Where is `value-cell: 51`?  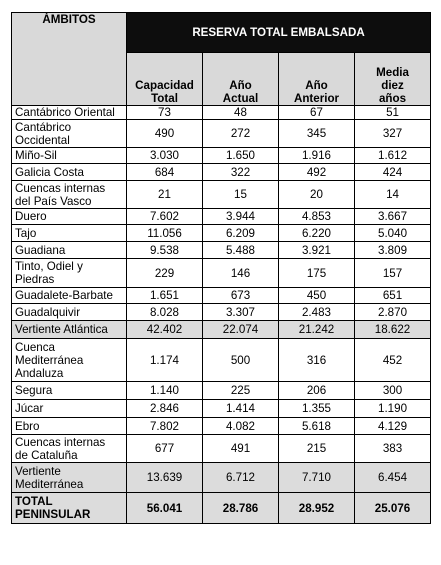 value-cell: 51 is located at coordinates (392, 112).